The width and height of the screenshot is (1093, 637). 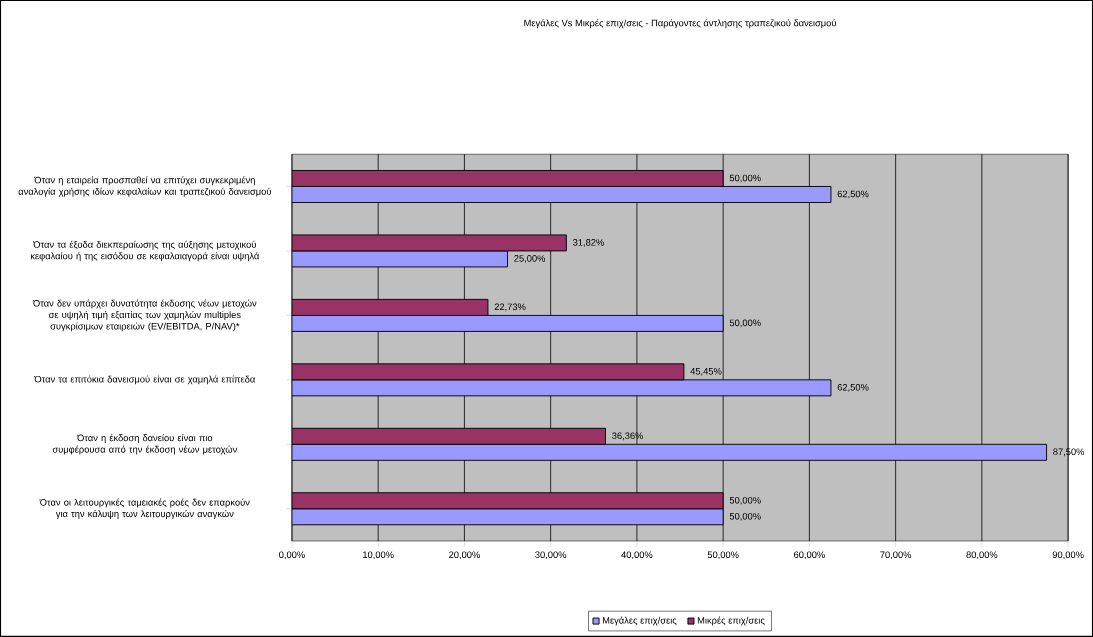 What do you see at coordinates (628, 436) in the screenshot?
I see `data-label: 36,36%` at bounding box center [628, 436].